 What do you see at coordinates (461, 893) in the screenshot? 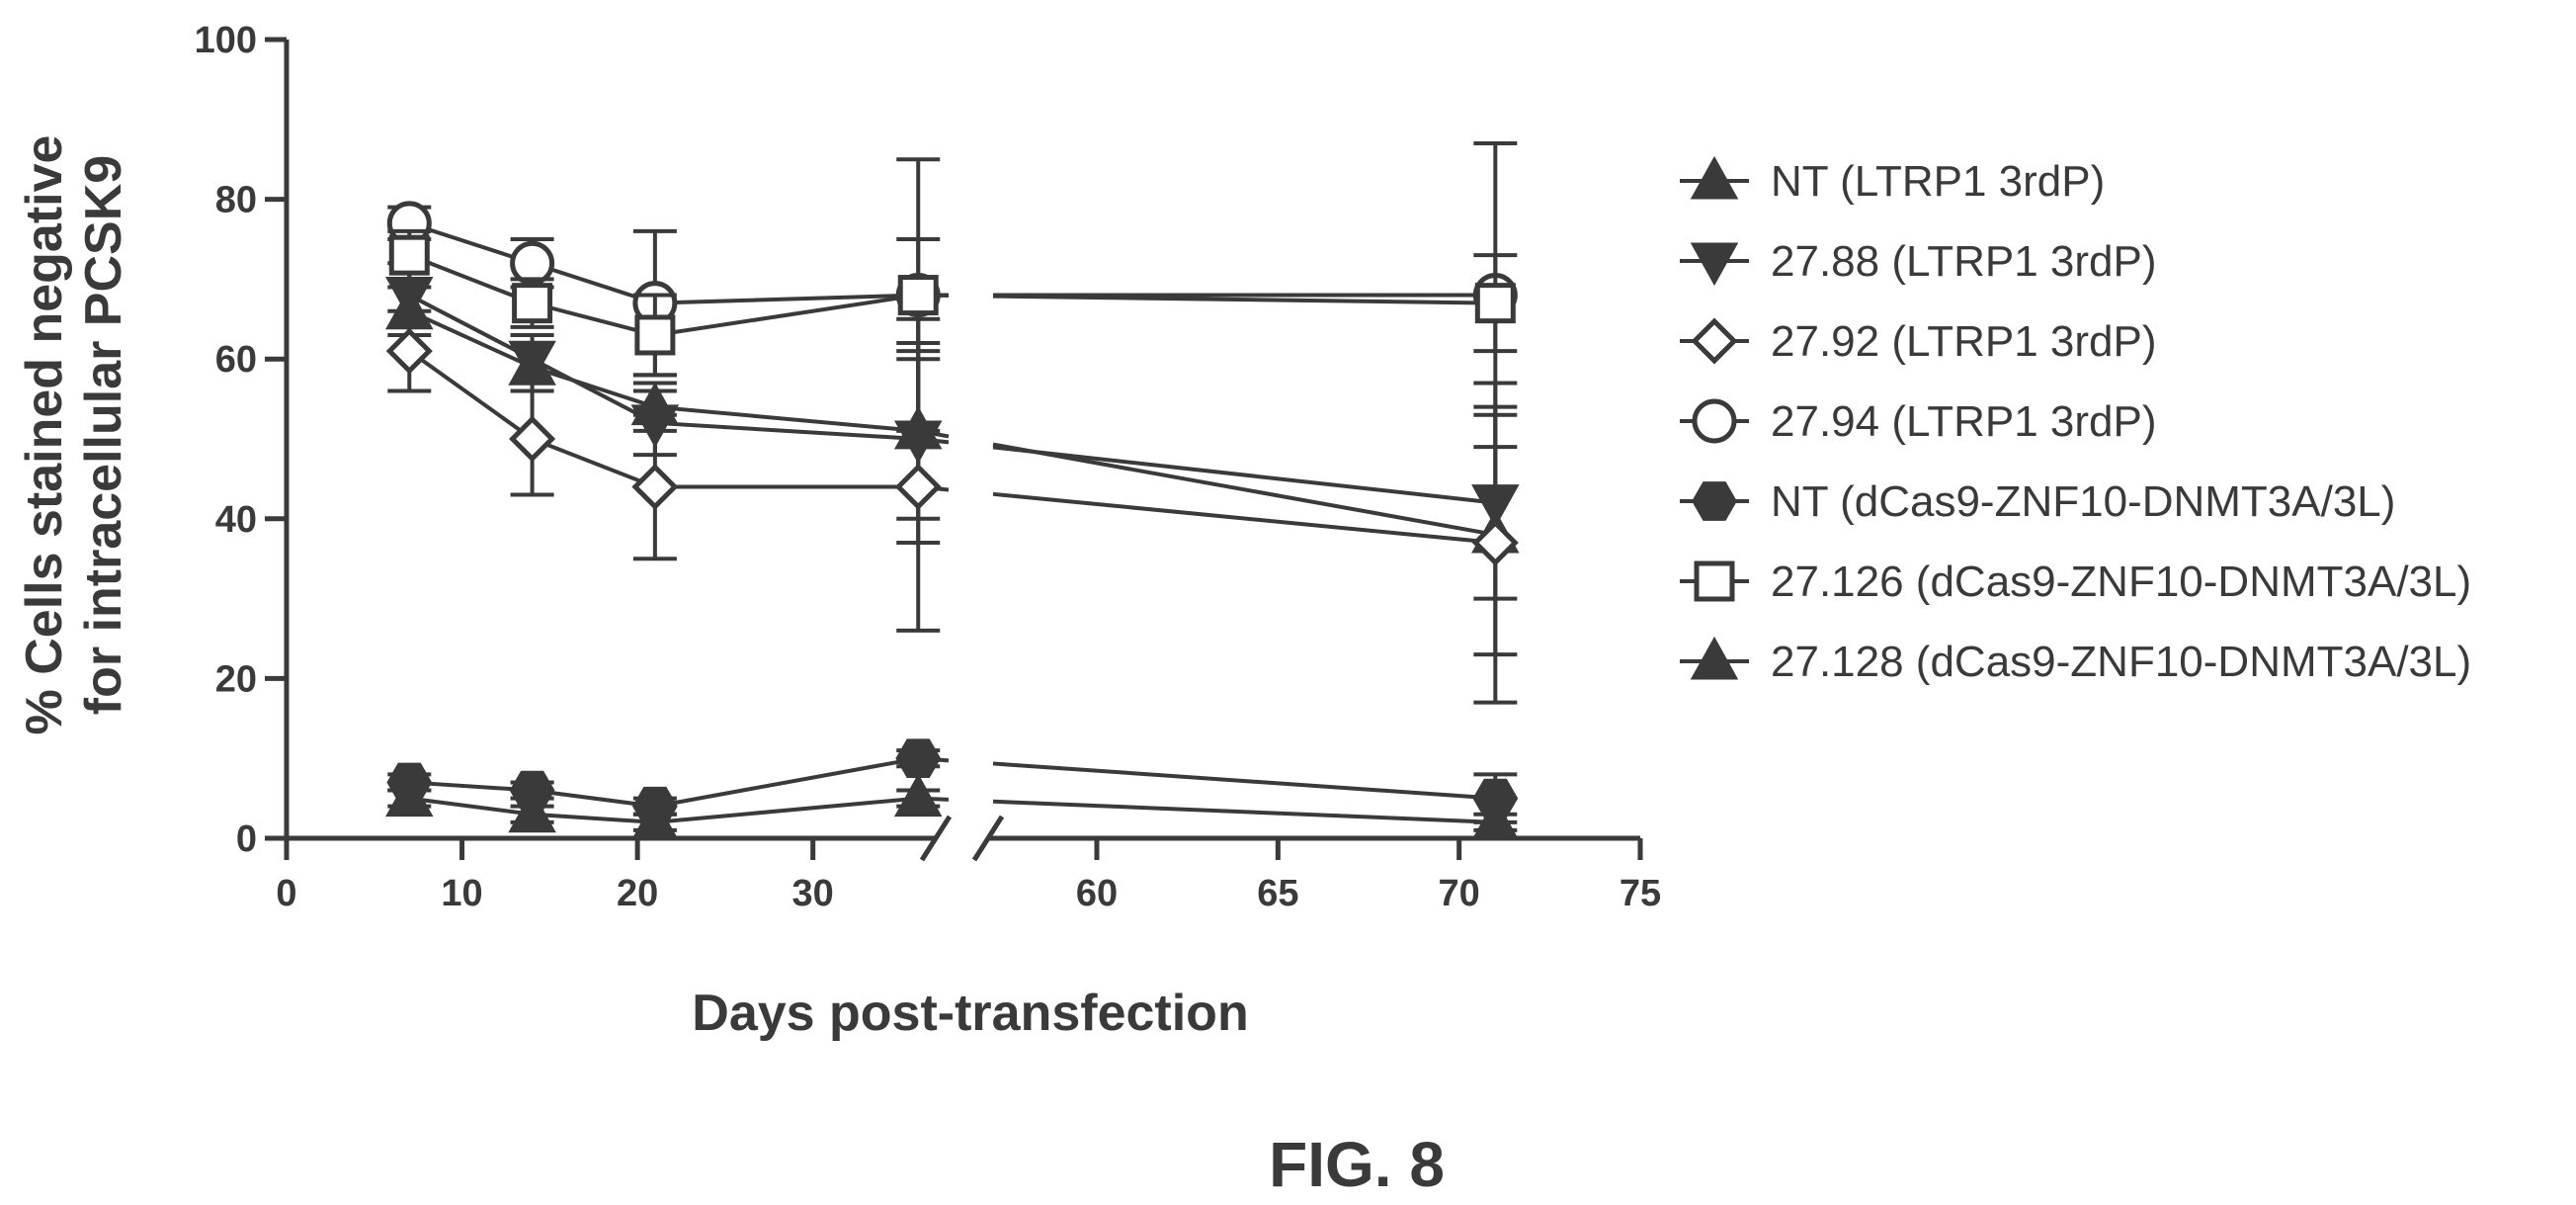
I see `x-tick-label: 10` at bounding box center [461, 893].